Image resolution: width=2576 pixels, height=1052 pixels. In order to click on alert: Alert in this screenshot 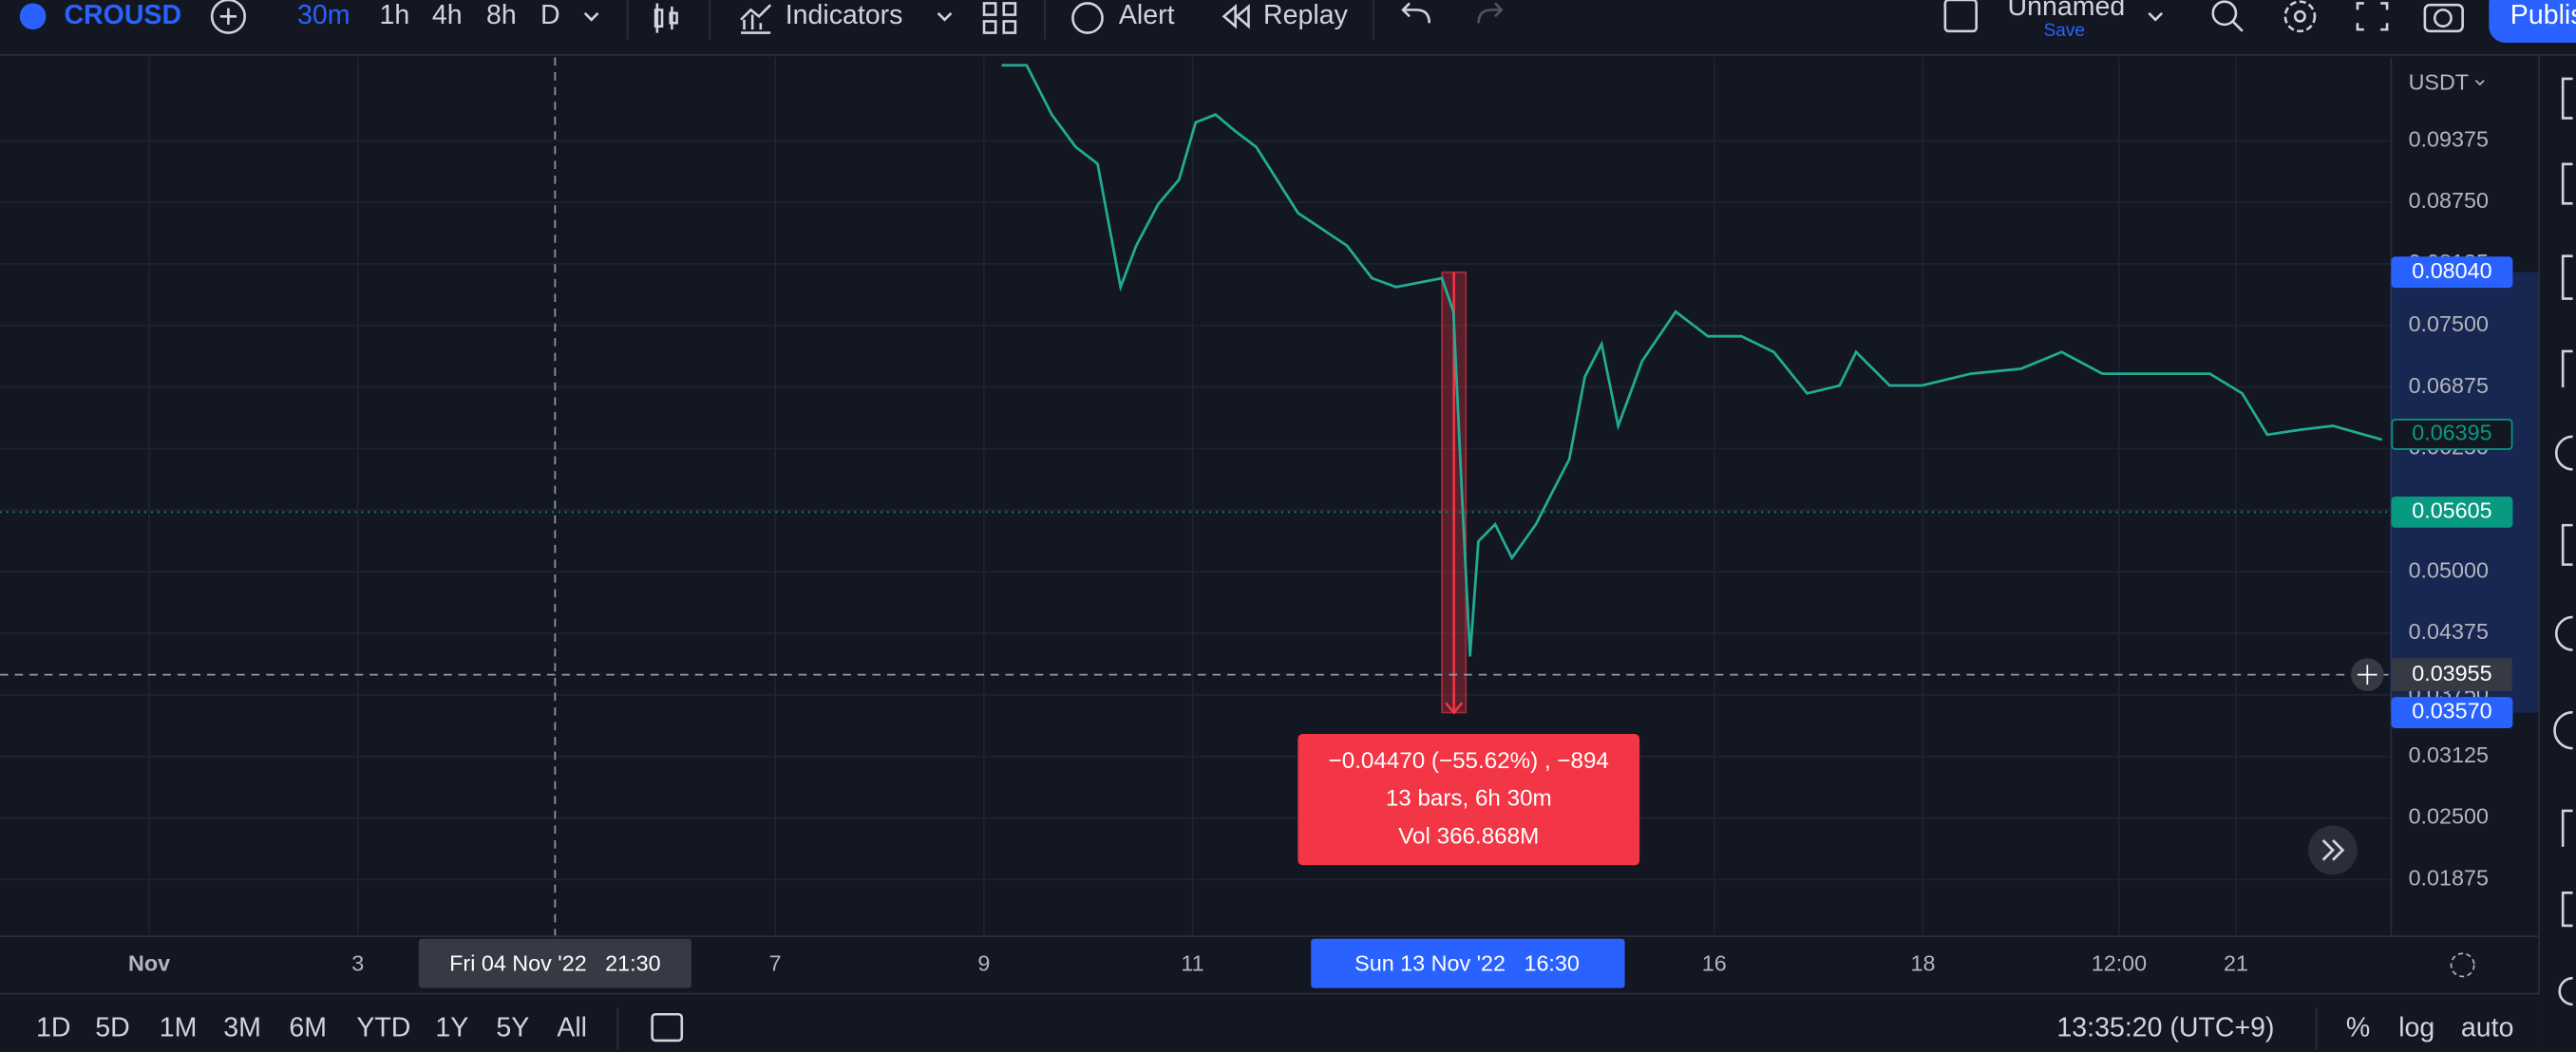, I will do `click(1147, 15)`.